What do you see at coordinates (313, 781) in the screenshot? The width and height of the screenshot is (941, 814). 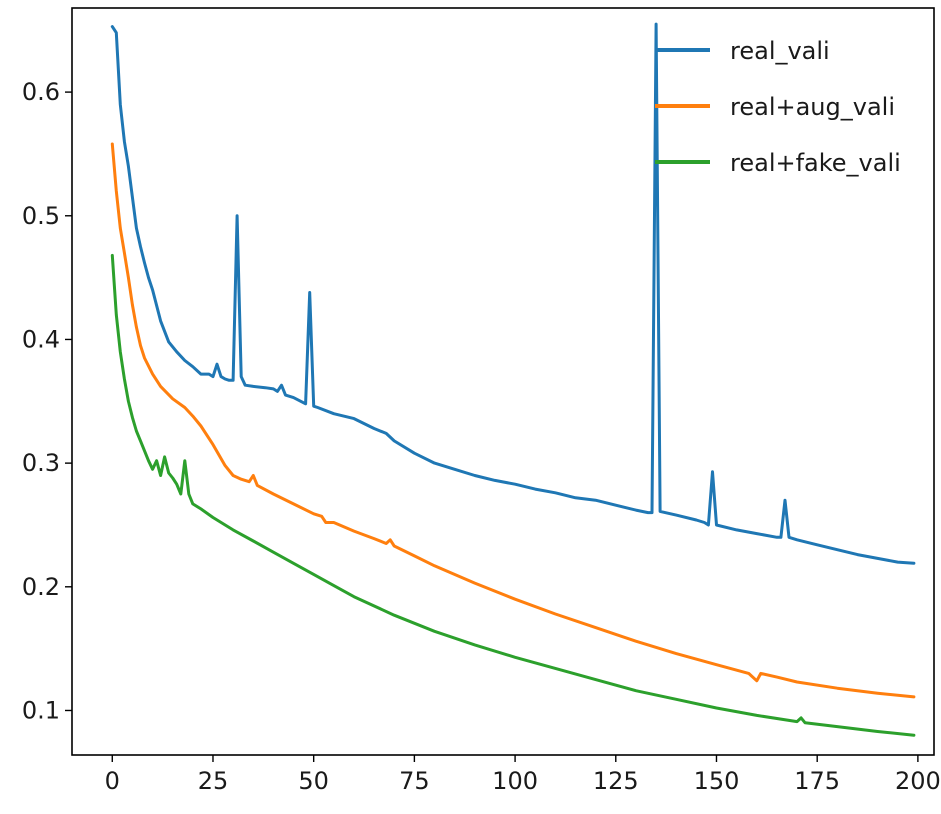 I see `x-tick-label: 50` at bounding box center [313, 781].